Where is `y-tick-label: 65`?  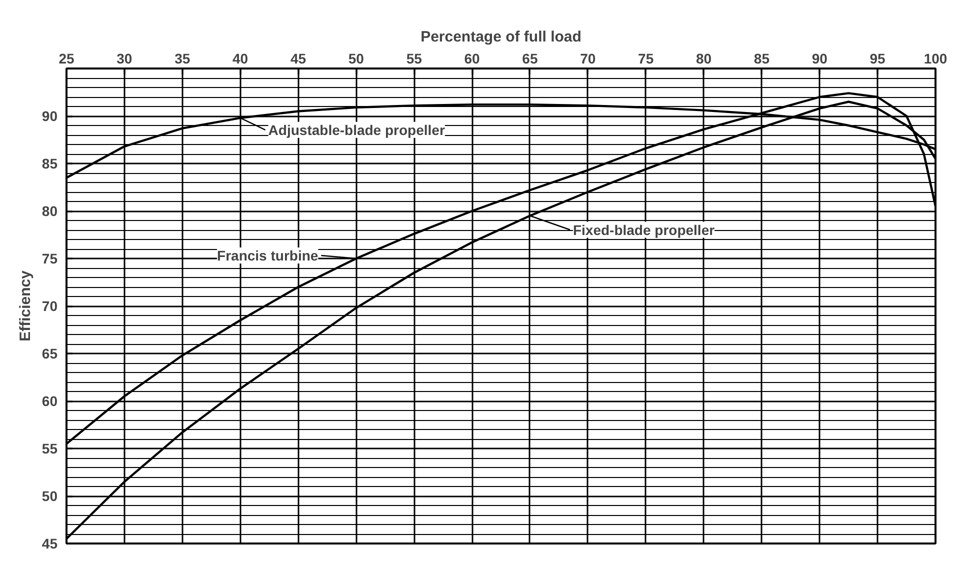
y-tick-label: 65 is located at coordinates (50, 354).